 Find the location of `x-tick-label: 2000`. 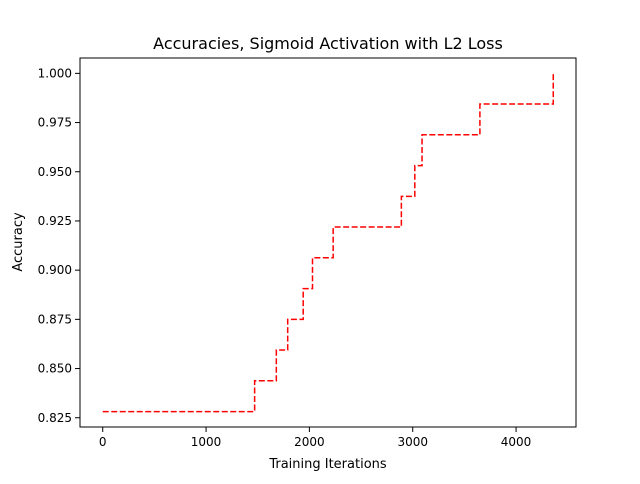

x-tick-label: 2000 is located at coordinates (309, 442).